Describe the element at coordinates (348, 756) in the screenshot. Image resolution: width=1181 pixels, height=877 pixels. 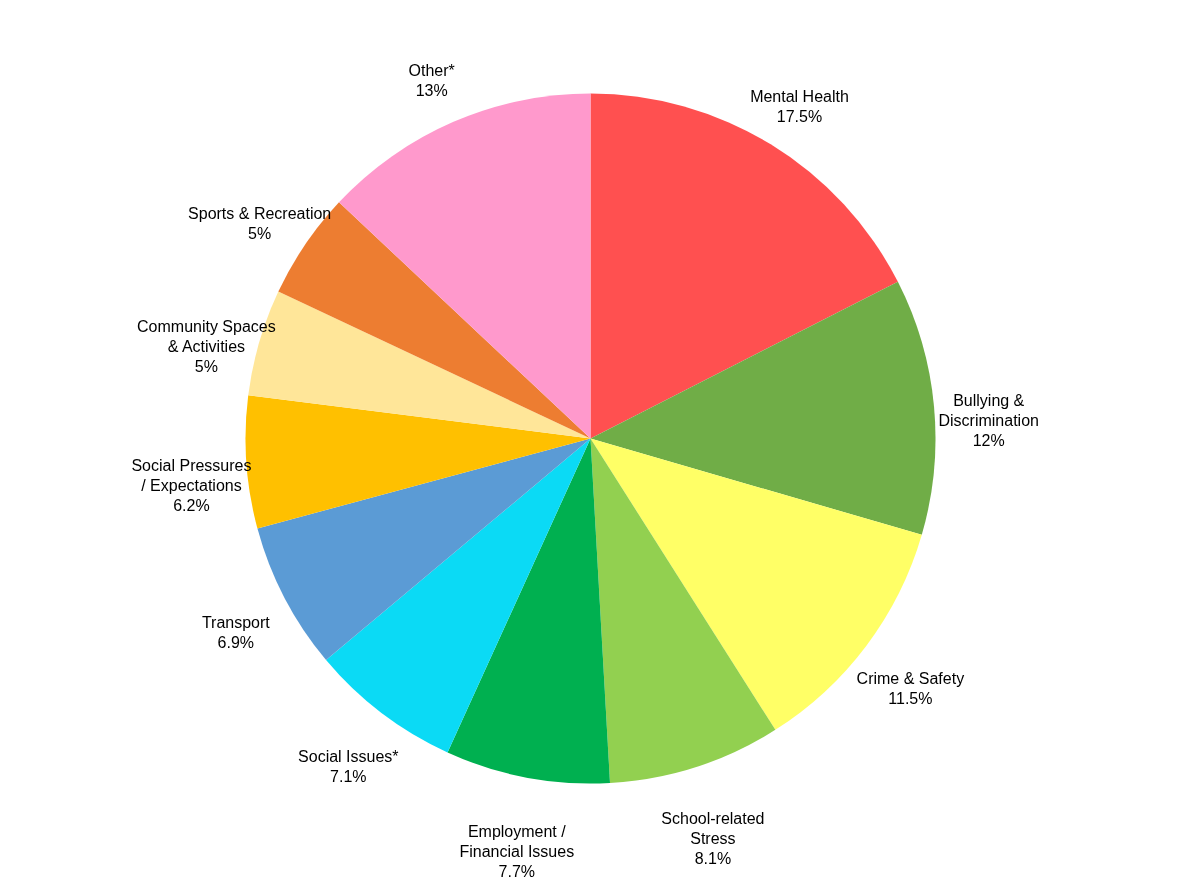
I see `slice-label: Social Issues*` at that location.